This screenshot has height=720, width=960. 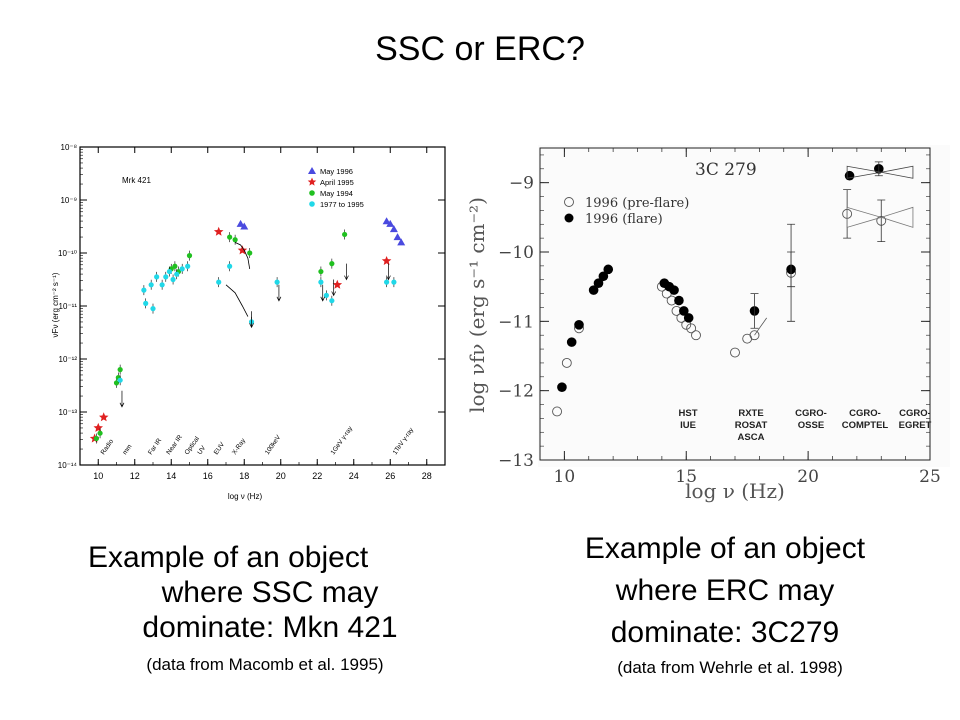 What do you see at coordinates (624, 219) in the screenshot?
I see `right-legend-label: 1996 (flare)` at bounding box center [624, 219].